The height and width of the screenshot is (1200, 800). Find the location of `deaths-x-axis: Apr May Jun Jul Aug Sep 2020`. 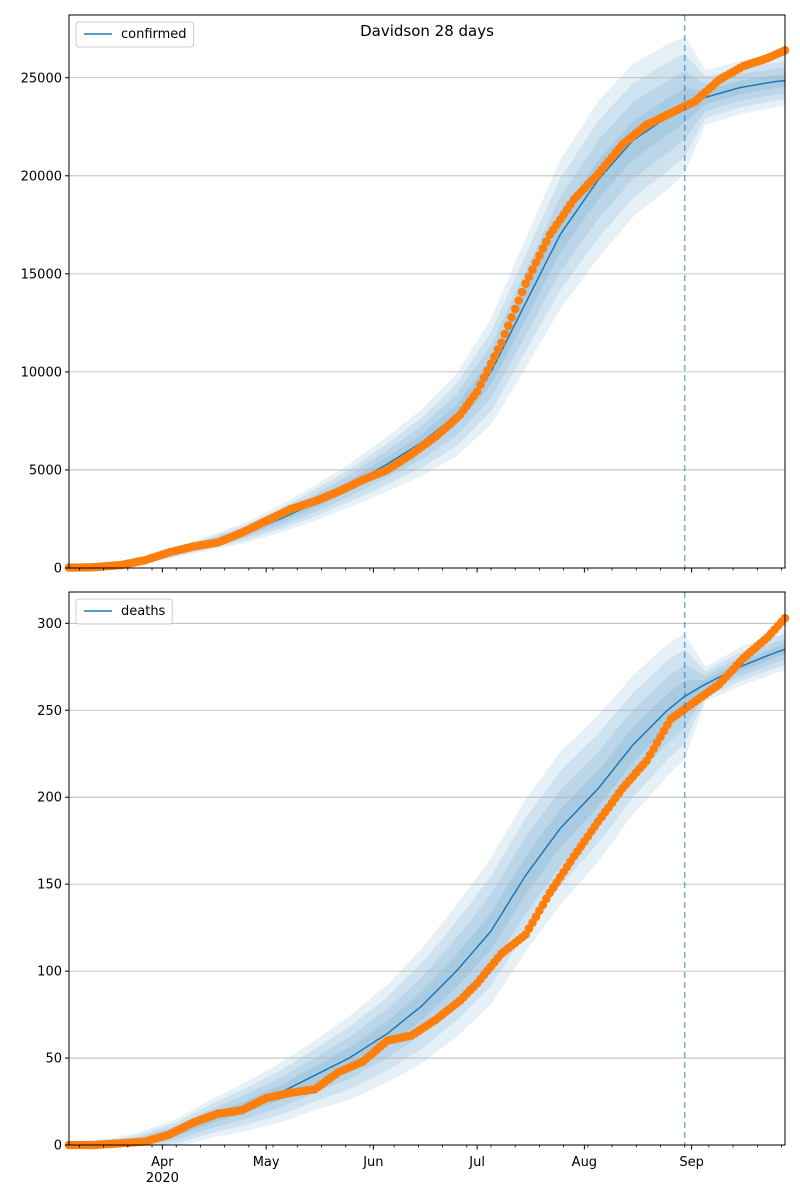

deaths-x-axis: Apr May Jun Jul Aug Sep 2020 is located at coordinates (430, 1165).